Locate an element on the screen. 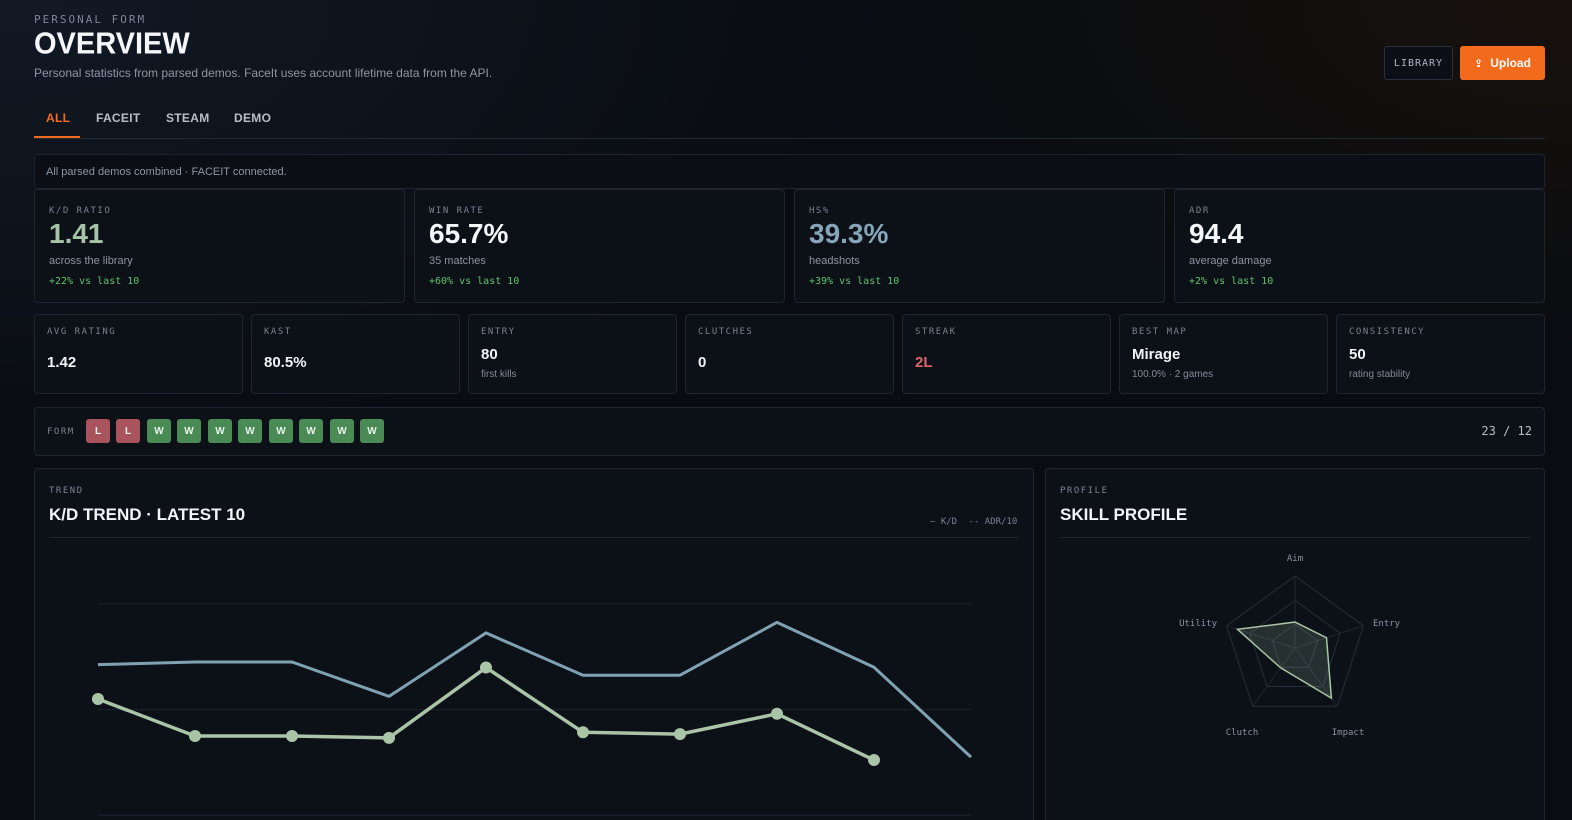  trend-title: K/D TREND · LATEST 10 is located at coordinates (147, 514).